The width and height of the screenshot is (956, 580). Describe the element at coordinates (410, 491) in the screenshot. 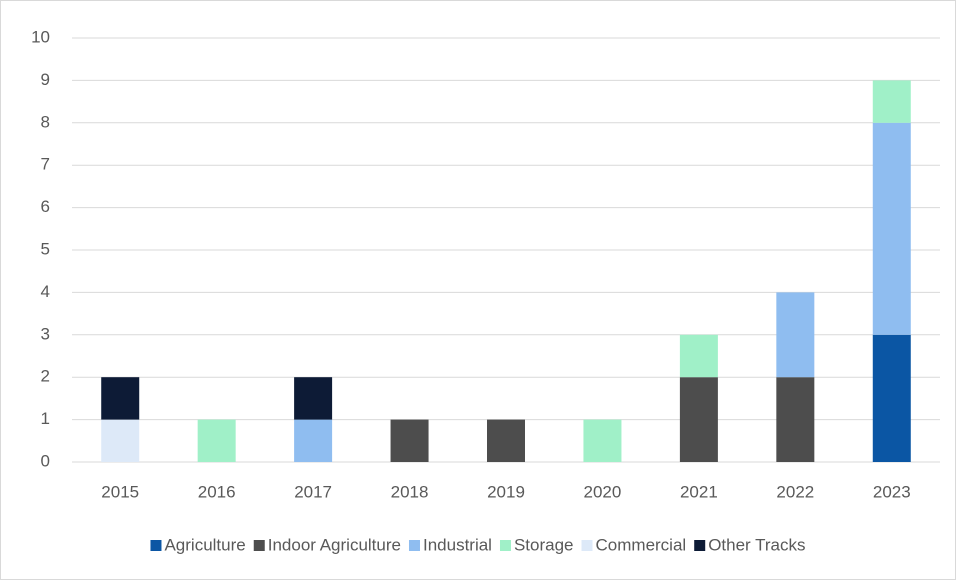

I see `x-tick-label: 2018` at that location.